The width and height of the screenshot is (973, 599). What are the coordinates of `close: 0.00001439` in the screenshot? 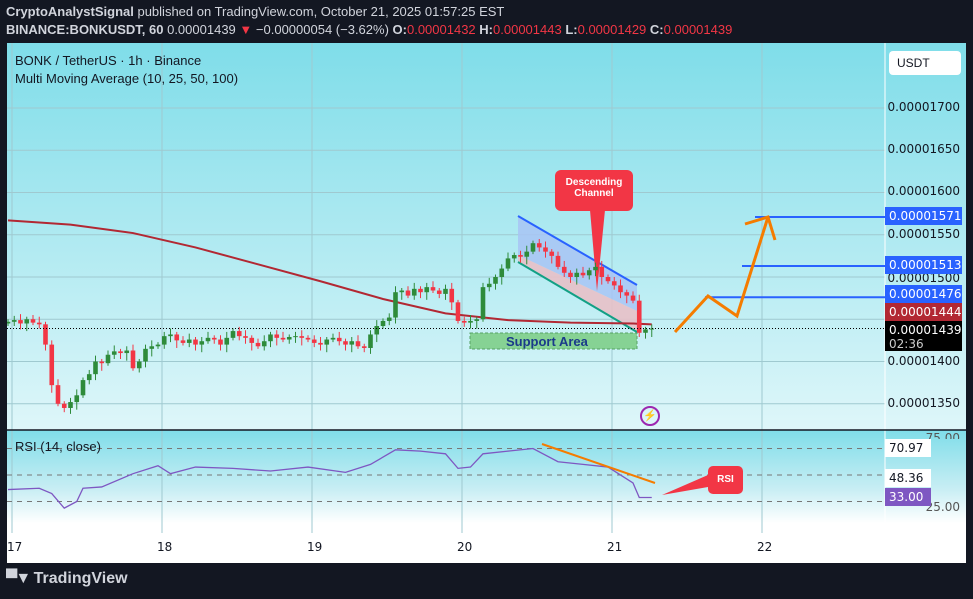 It's located at (698, 29).